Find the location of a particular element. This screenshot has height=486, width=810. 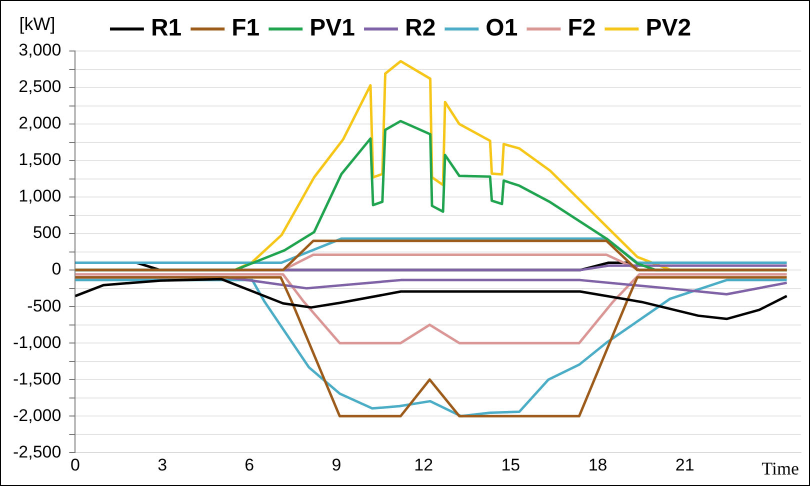

legend-label: PV2 is located at coordinates (669, 28).